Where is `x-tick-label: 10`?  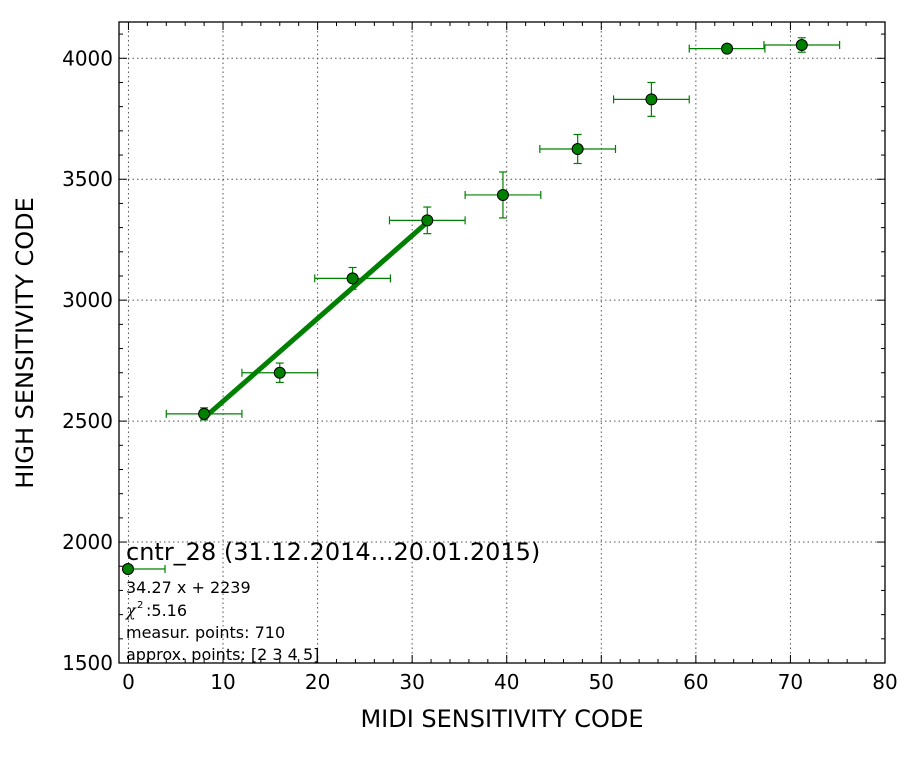
x-tick-label: 10 is located at coordinates (222, 682).